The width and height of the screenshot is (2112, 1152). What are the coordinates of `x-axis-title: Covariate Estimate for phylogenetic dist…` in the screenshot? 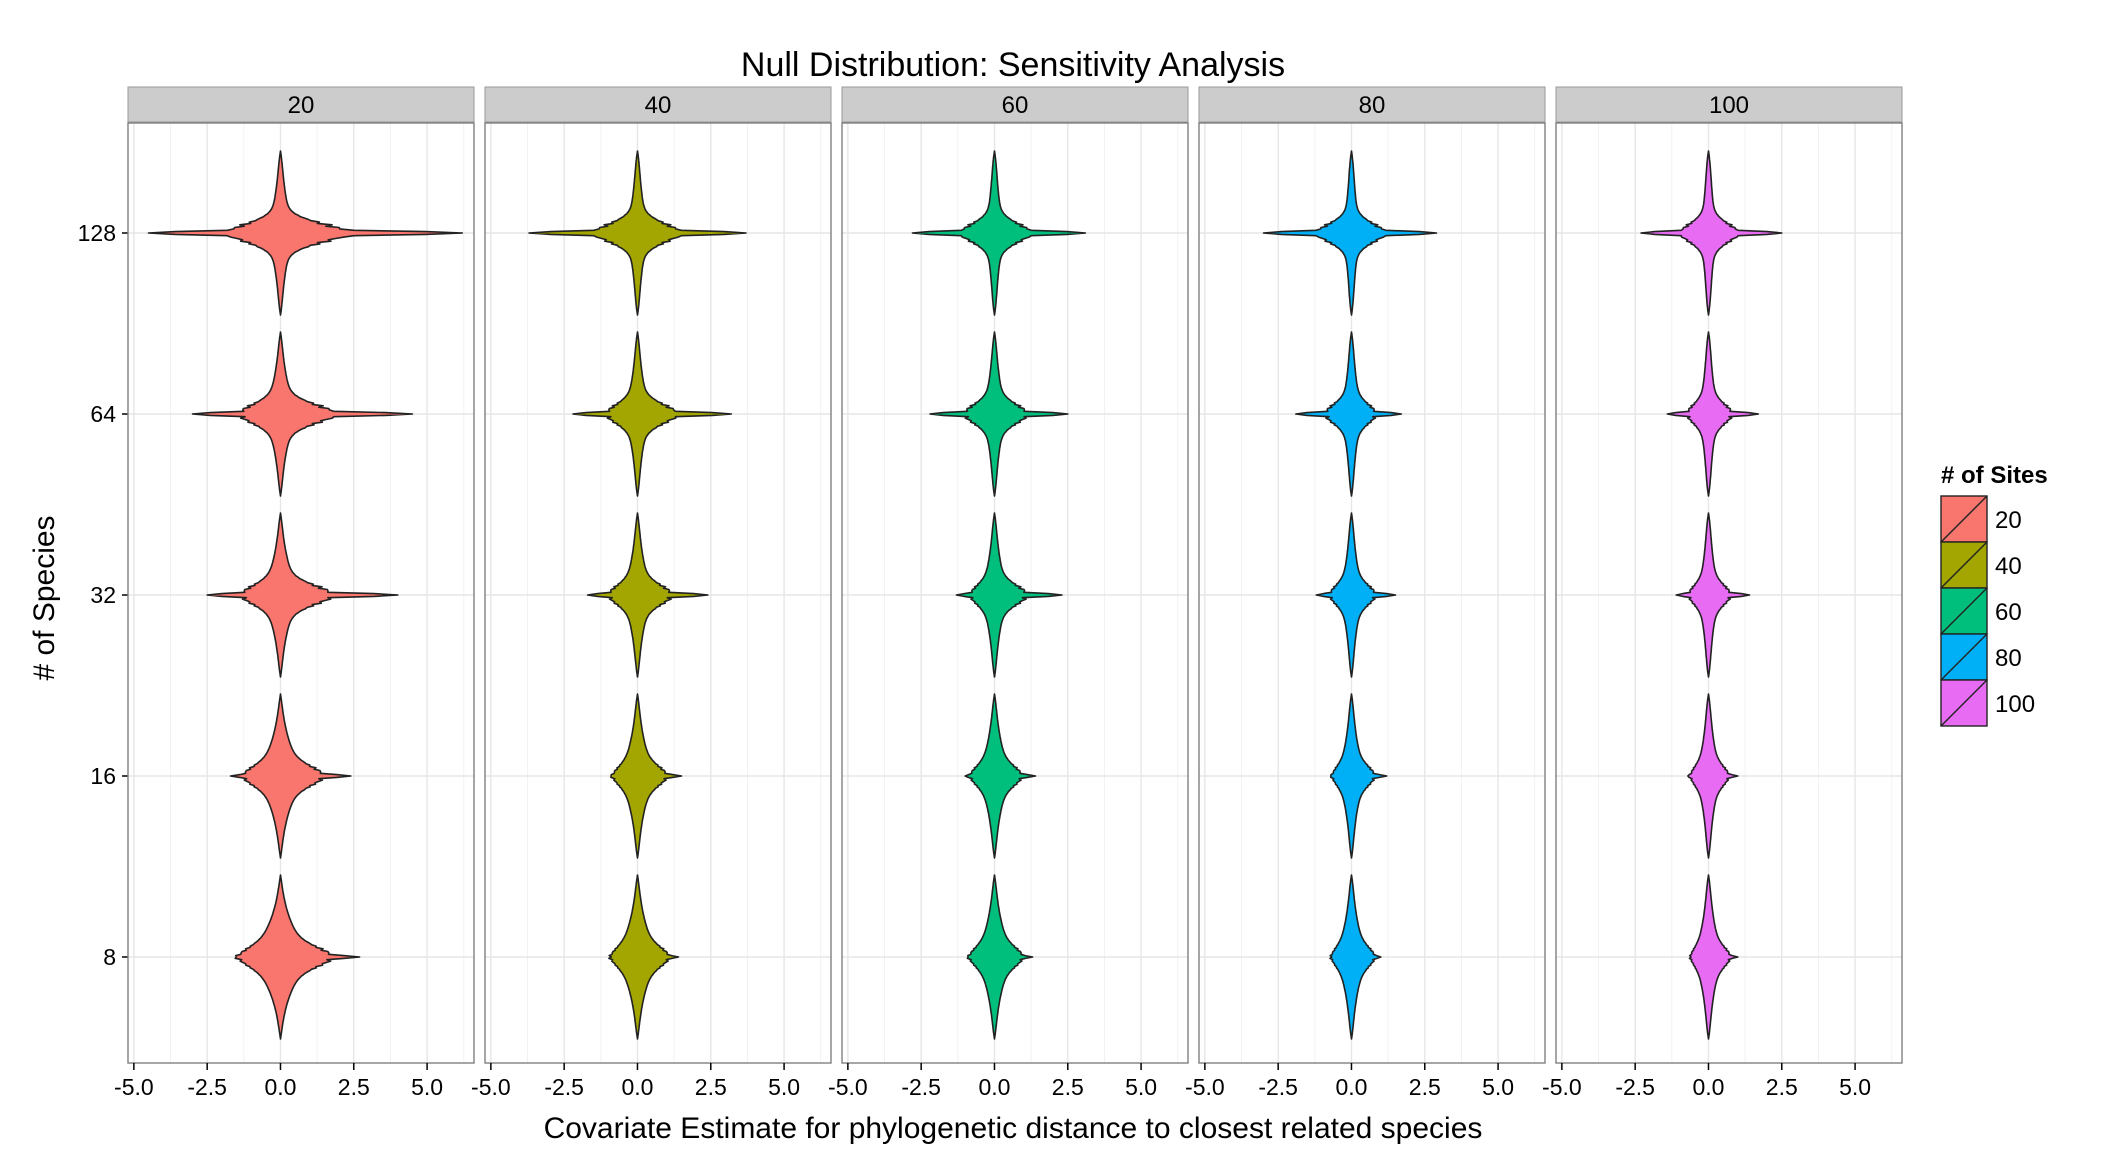 It's located at (1013, 1128).